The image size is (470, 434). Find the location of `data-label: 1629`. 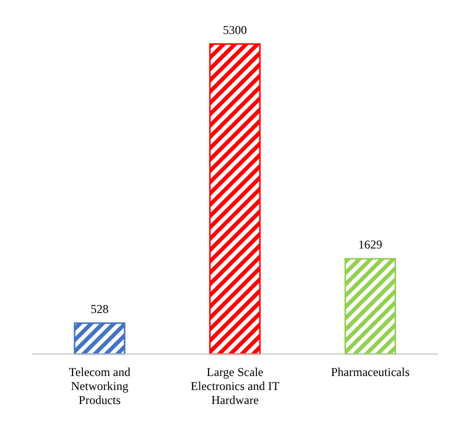

data-label: 1629 is located at coordinates (370, 245).